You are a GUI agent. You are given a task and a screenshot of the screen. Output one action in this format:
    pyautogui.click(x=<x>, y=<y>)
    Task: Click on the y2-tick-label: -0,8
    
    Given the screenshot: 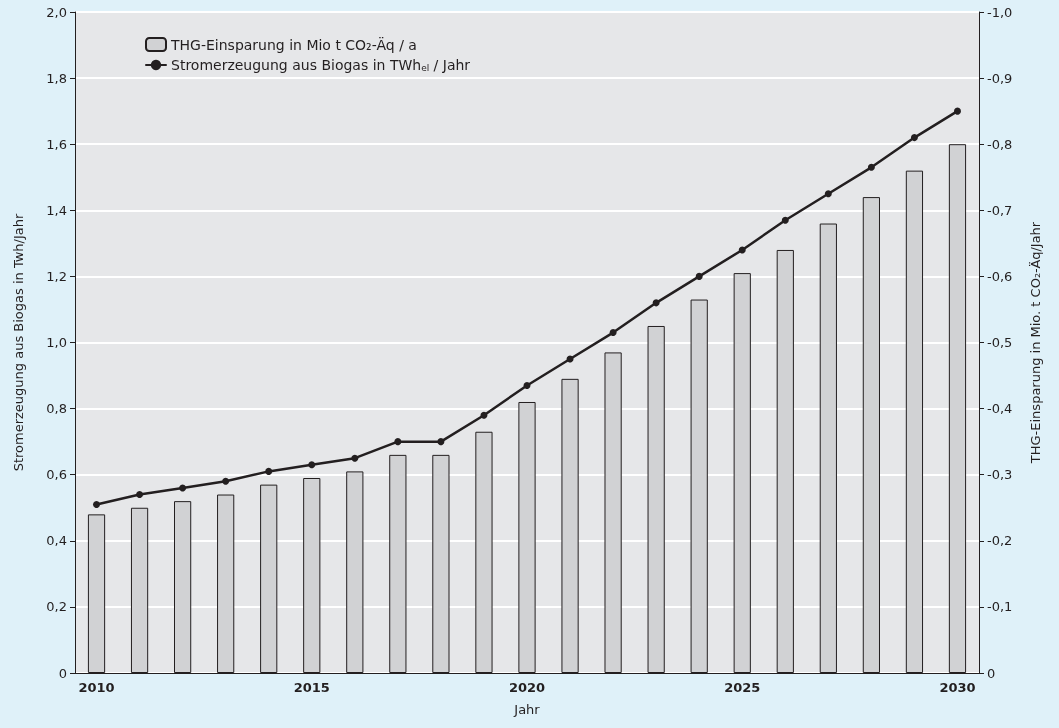 What is the action you would take?
    pyautogui.click(x=1000, y=144)
    